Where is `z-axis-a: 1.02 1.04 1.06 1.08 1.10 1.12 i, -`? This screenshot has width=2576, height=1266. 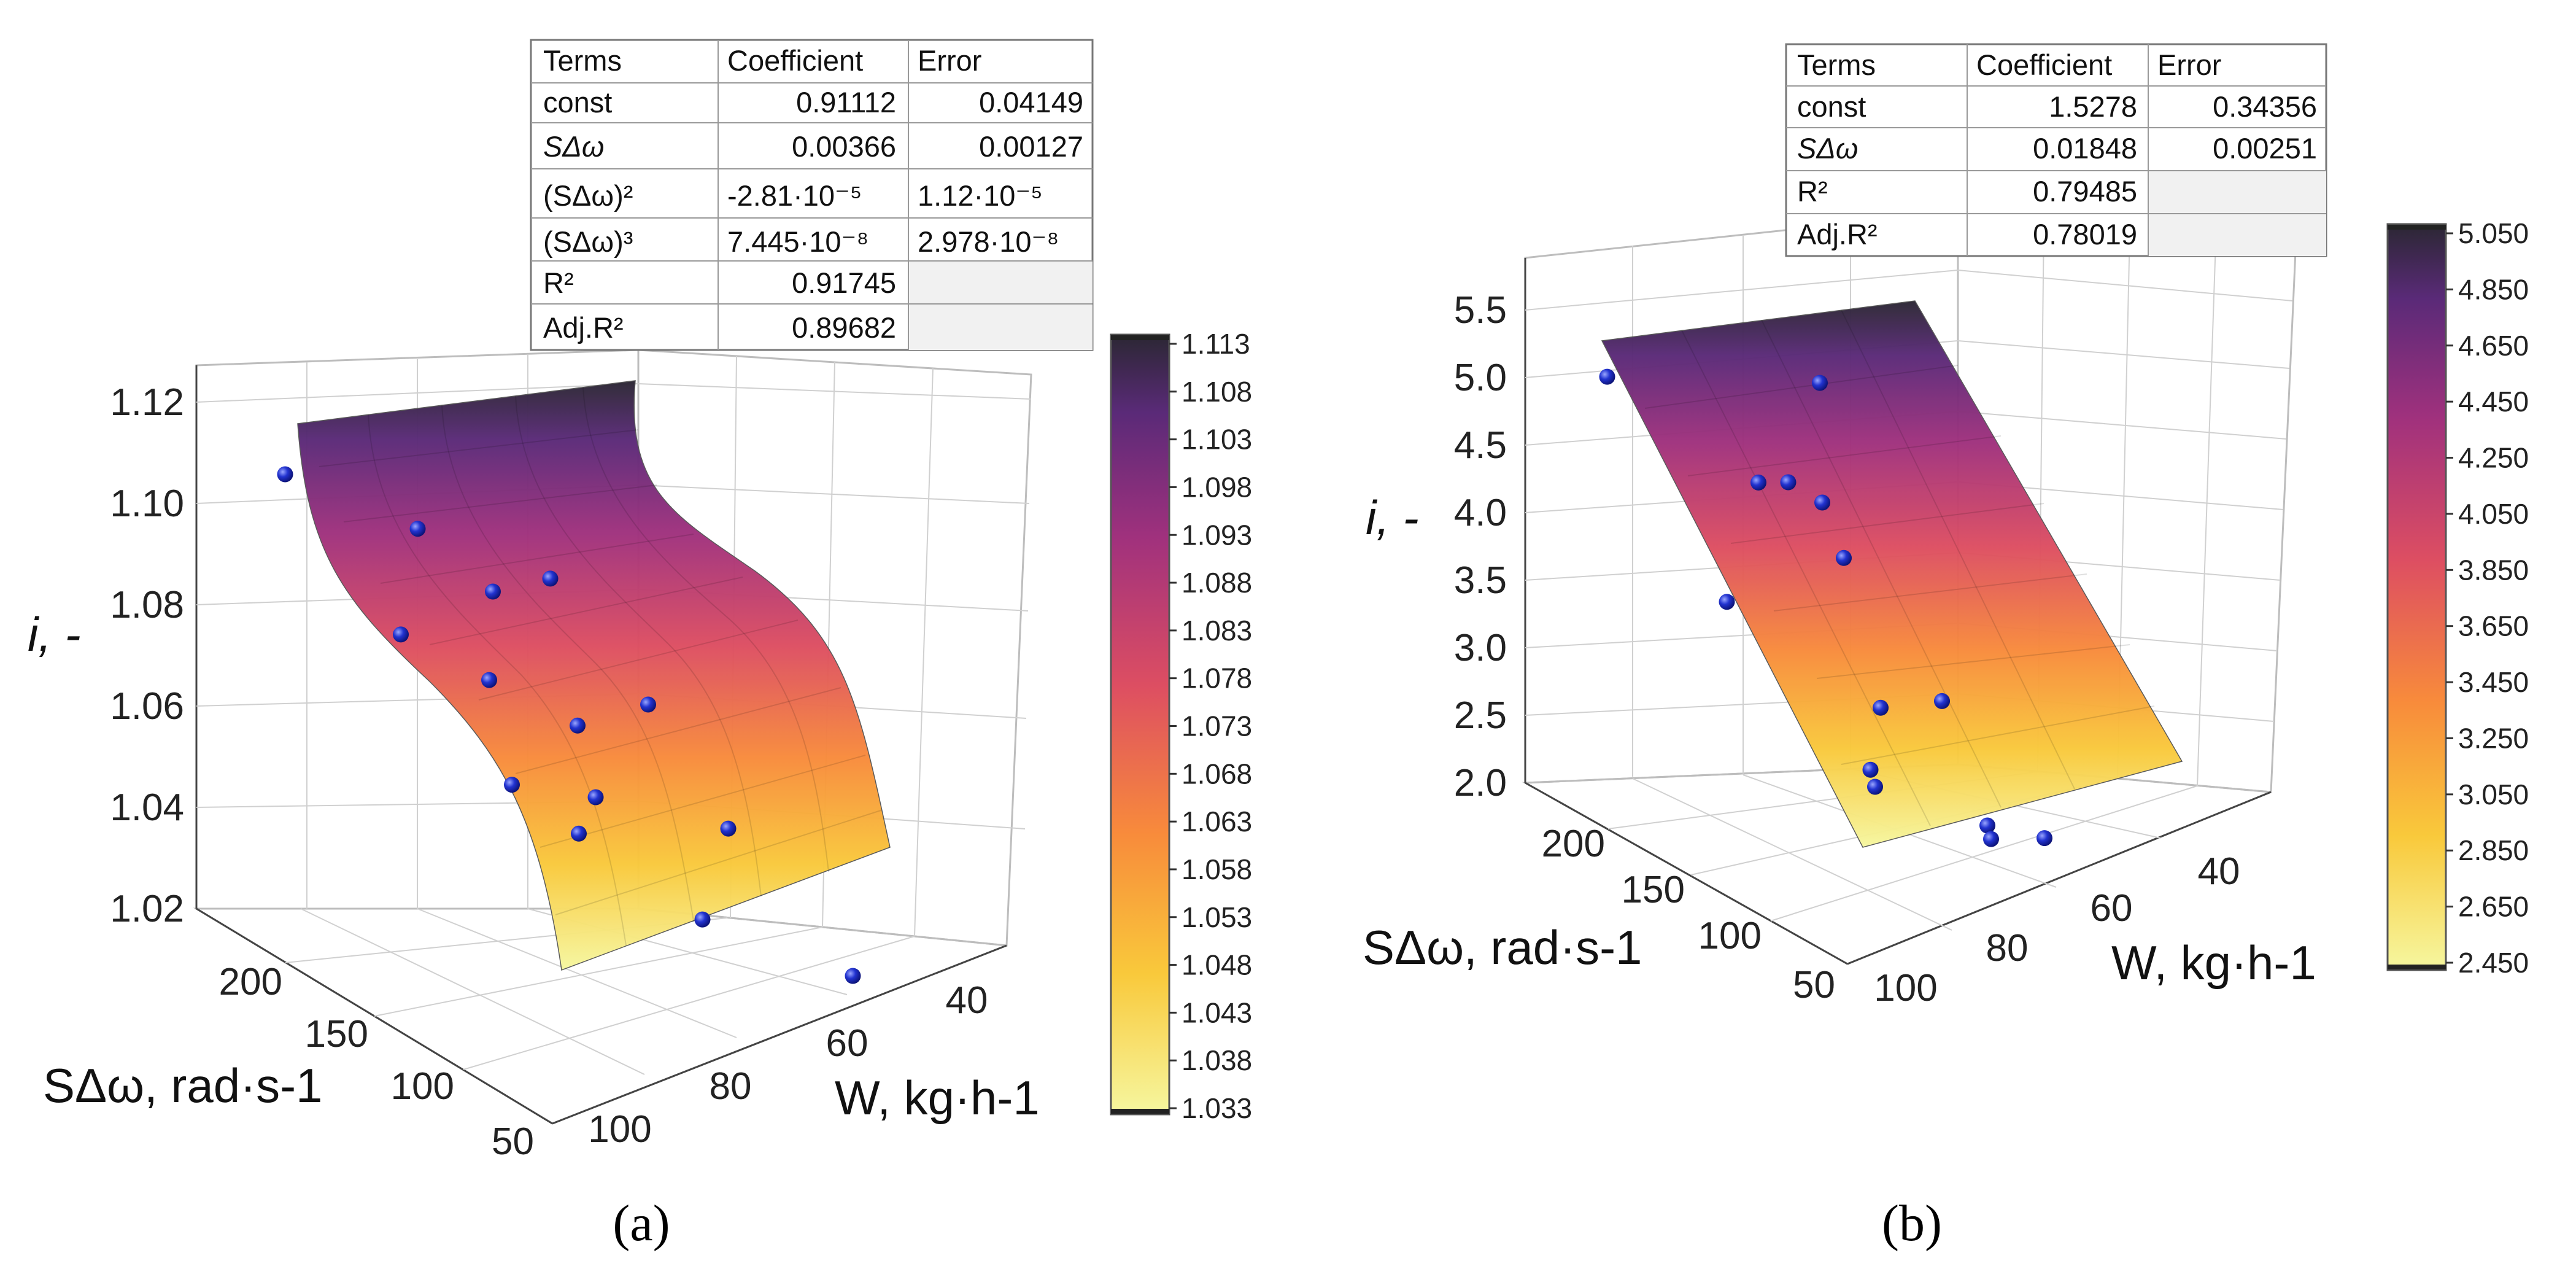
z-axis-a: 1.02 1.04 1.06 1.08 1.10 1.12 i, - is located at coordinates (106, 655).